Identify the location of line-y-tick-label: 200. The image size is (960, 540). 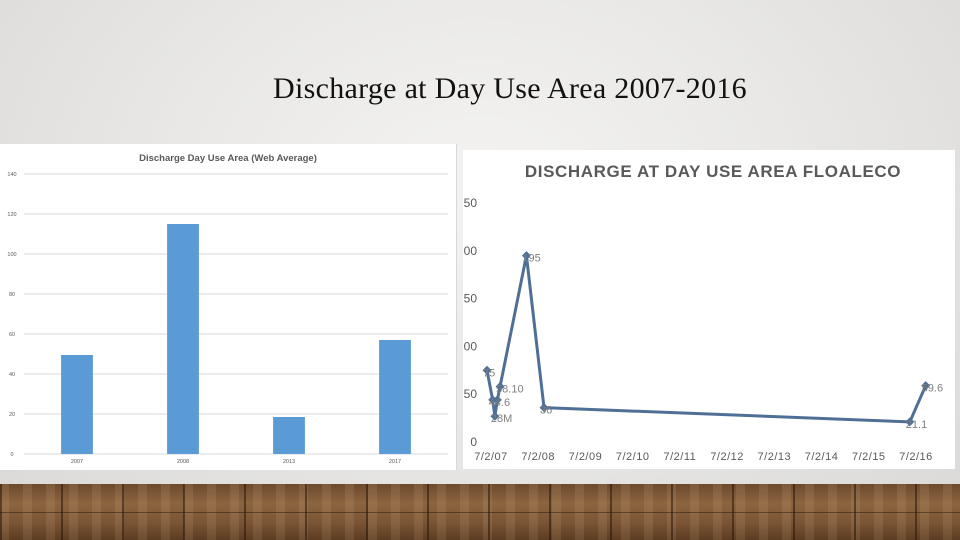
(470, 251).